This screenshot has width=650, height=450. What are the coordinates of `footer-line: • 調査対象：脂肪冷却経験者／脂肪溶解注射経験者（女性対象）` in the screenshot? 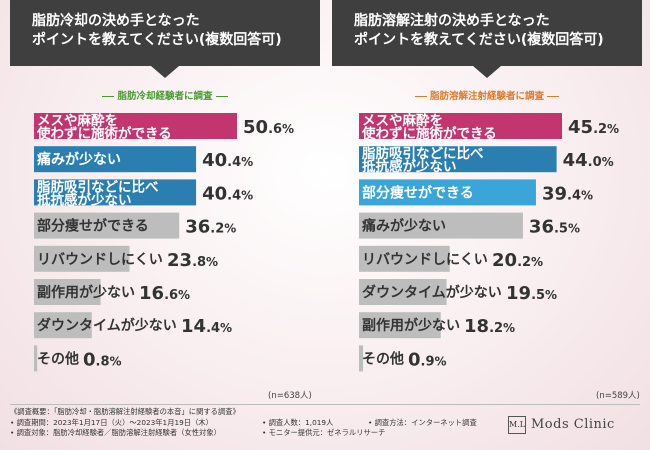 It's located at (115, 433).